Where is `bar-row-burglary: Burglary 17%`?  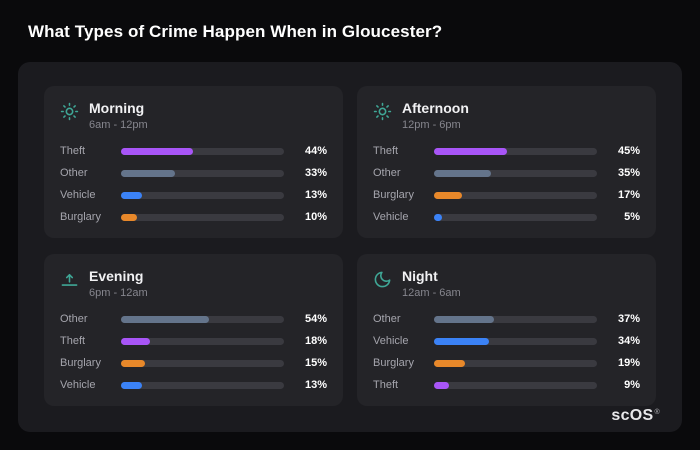 bar-row-burglary: Burglary 17% is located at coordinates (506, 195).